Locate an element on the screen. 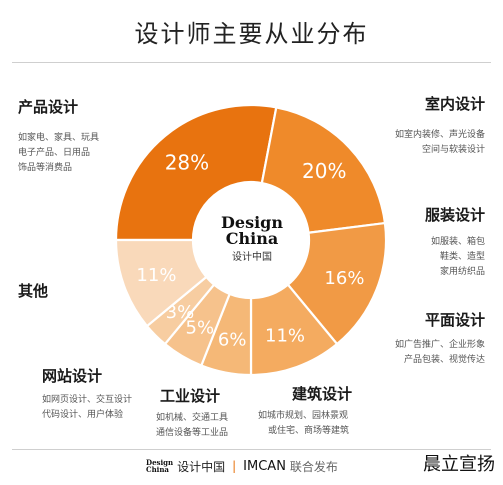 This screenshot has width=503, height=485. center-logo-sub: 设计中国 is located at coordinates (252, 257).